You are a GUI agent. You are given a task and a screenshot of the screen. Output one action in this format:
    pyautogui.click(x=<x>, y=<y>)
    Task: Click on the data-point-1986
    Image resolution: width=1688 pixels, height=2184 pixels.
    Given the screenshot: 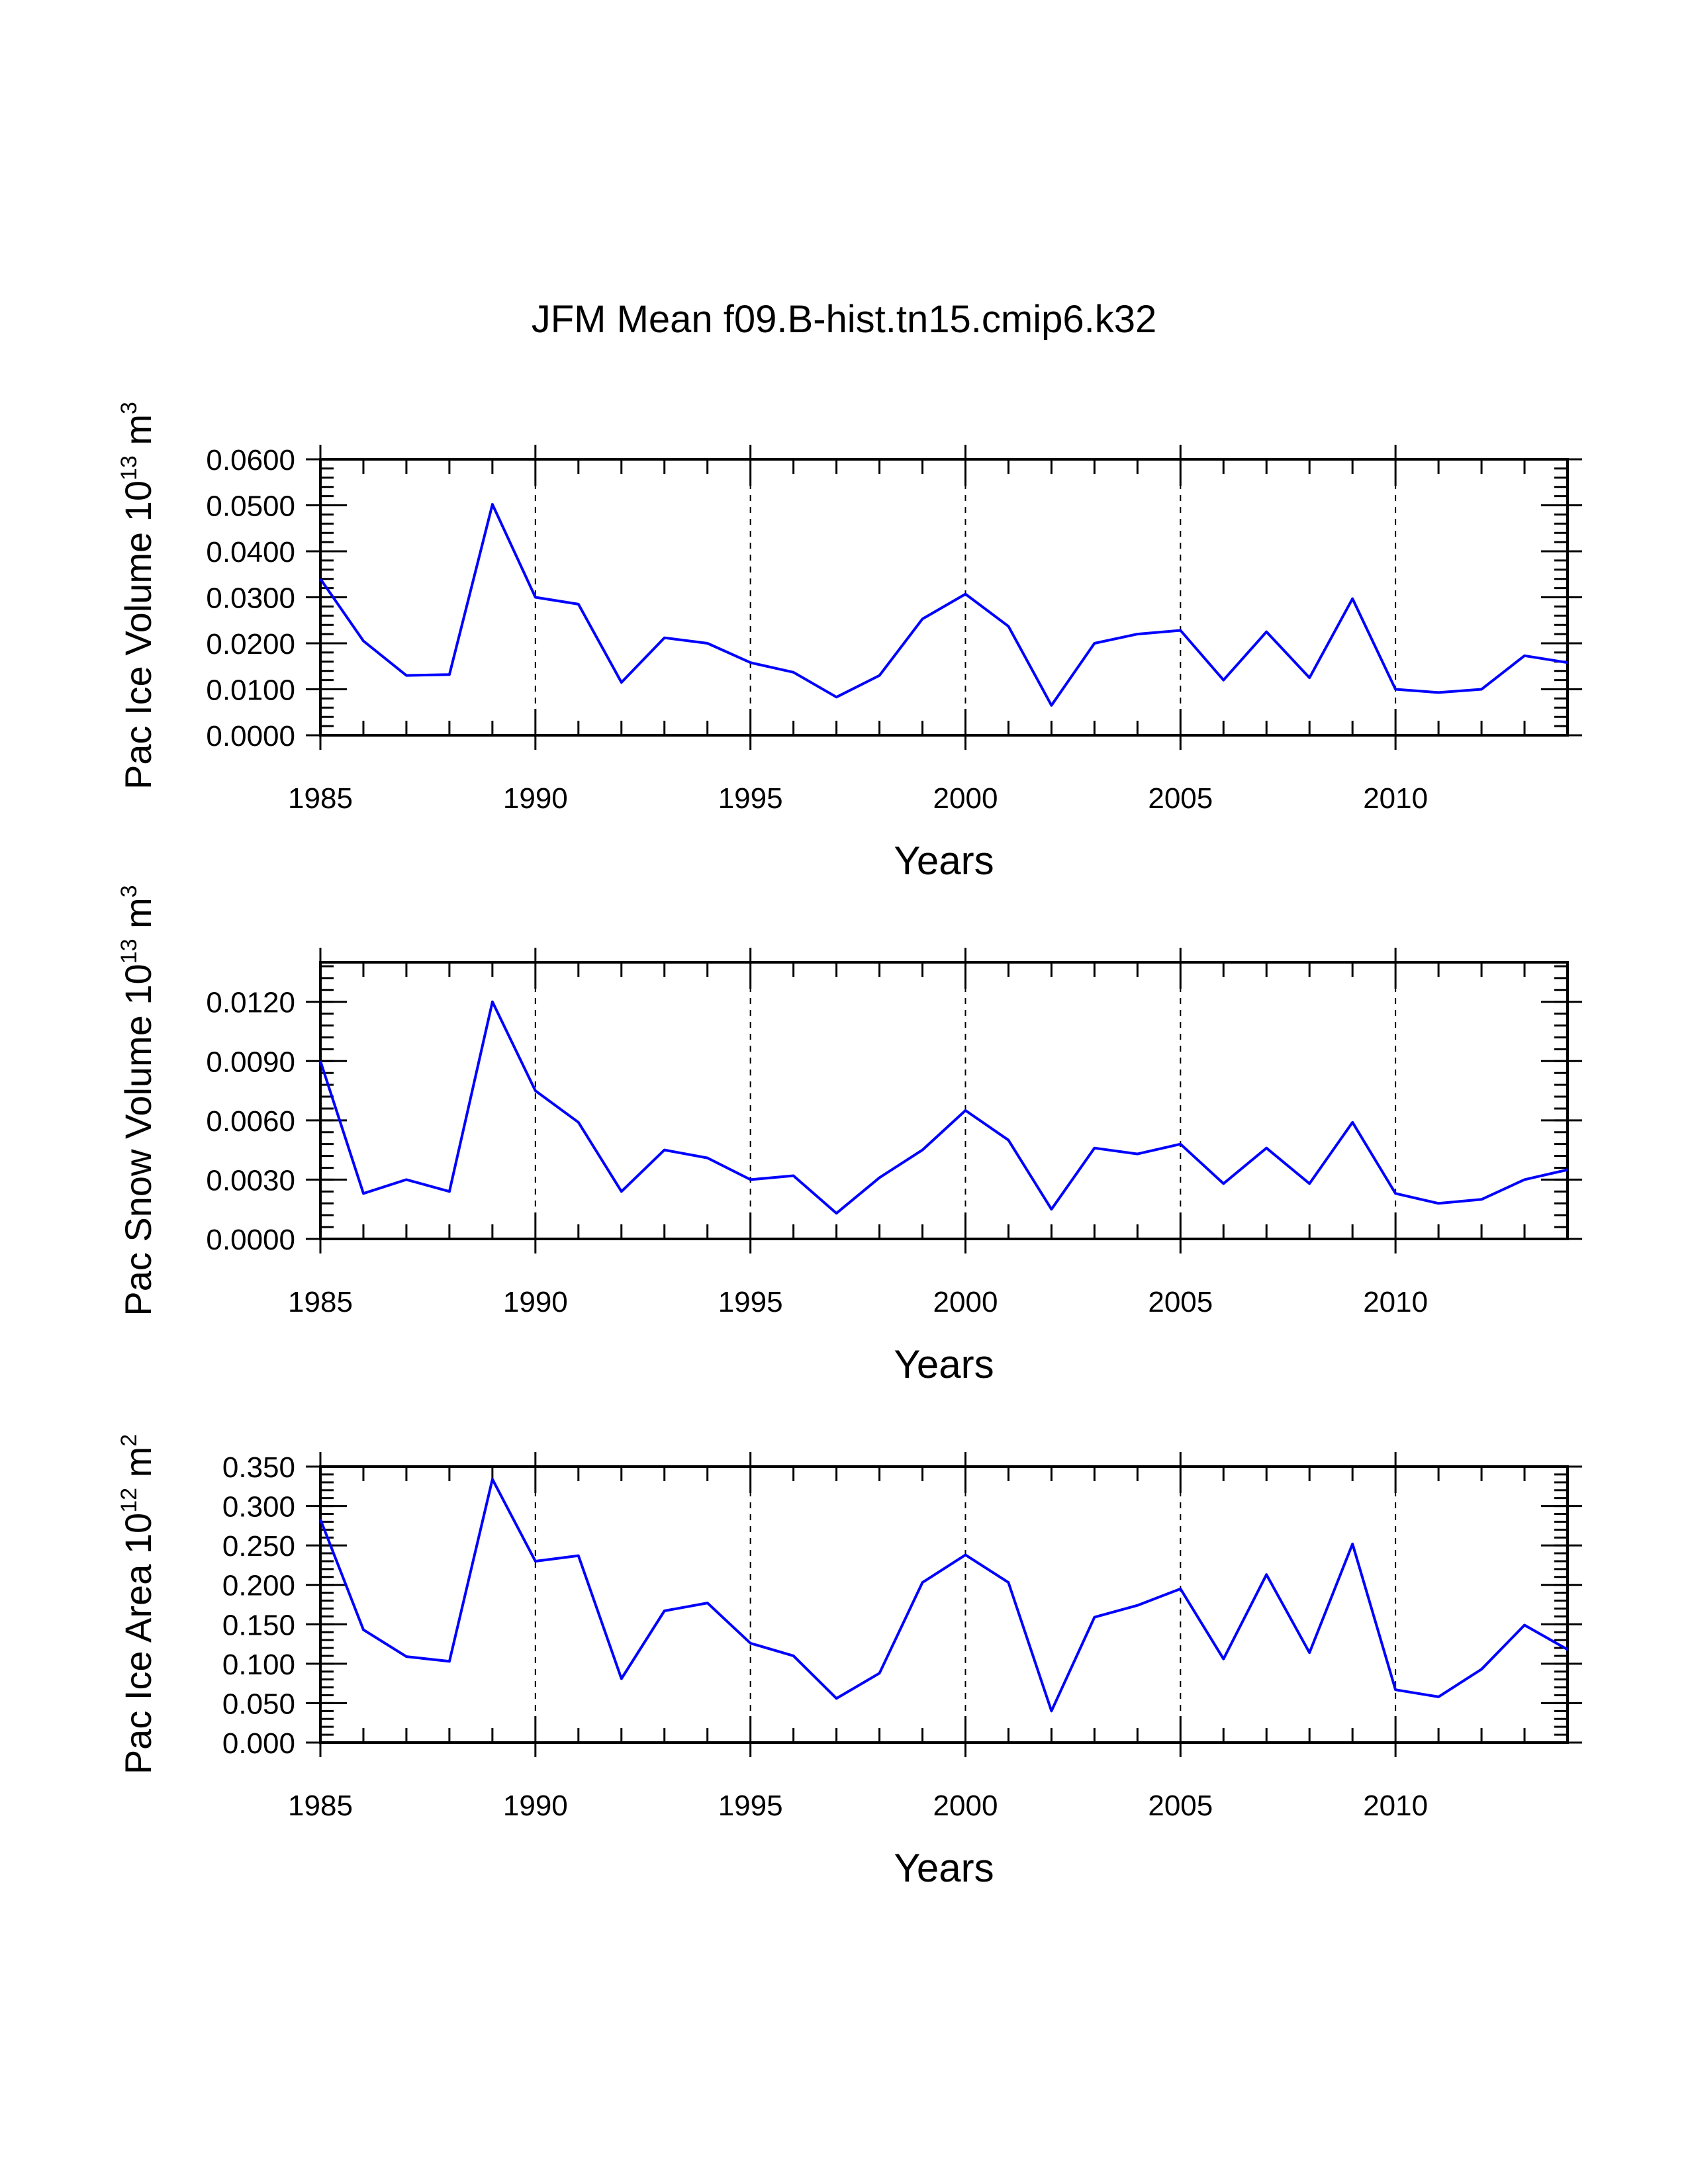 What is the action you would take?
    pyautogui.click(x=363, y=1193)
    